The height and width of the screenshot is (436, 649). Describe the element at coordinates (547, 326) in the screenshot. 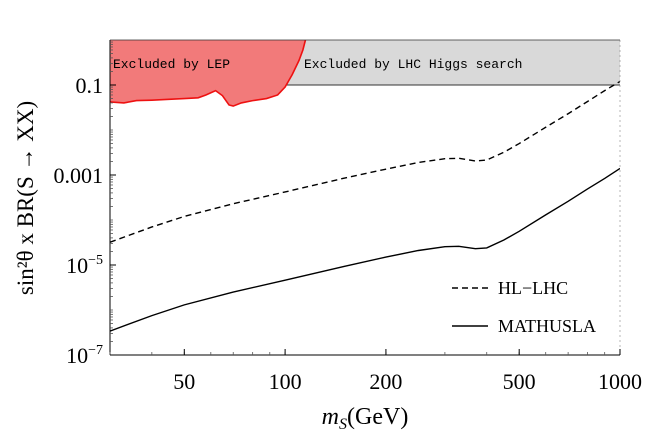

I see `legend-label-mathusla: MATHUSLA` at that location.